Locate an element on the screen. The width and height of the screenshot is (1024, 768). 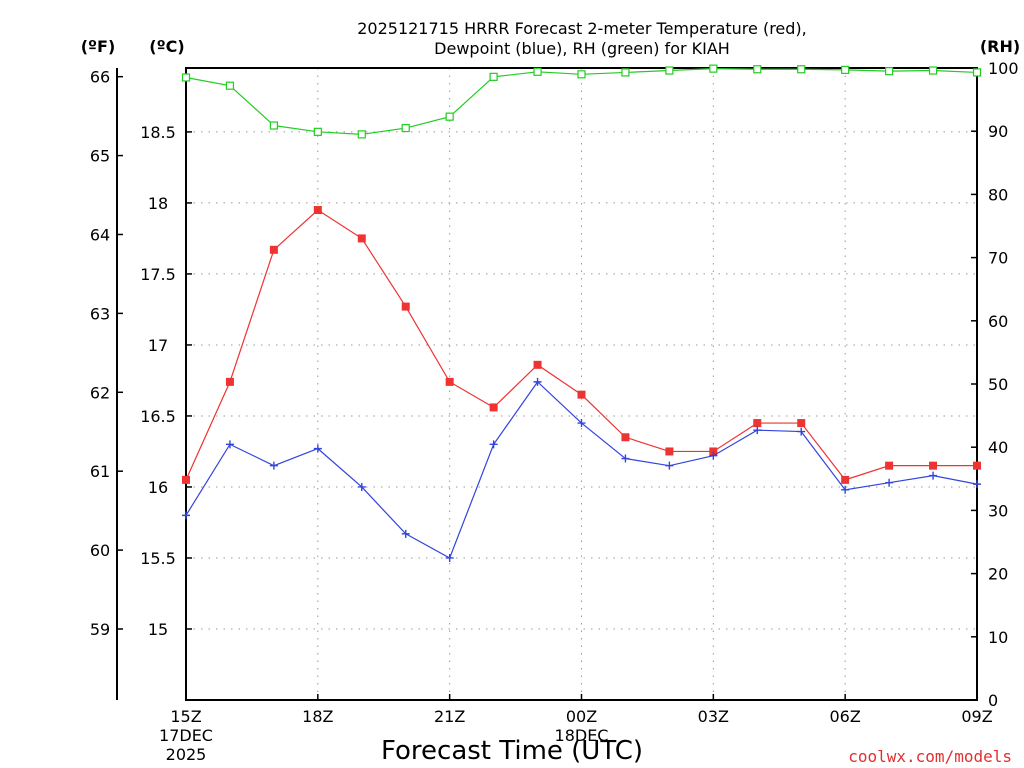
fahrenheit-tick-label: 62 is located at coordinates (100, 392).